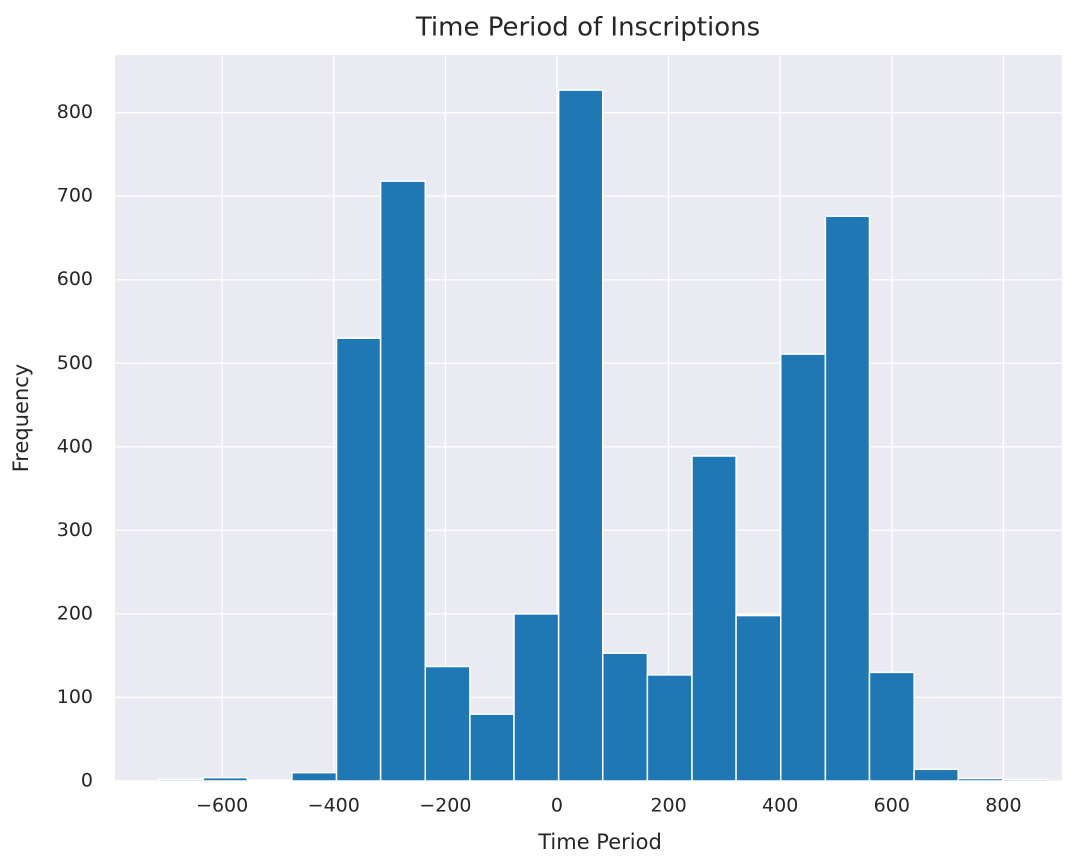 The height and width of the screenshot is (859, 1082). I want to click on x-tick-label: 400, so click(780, 806).